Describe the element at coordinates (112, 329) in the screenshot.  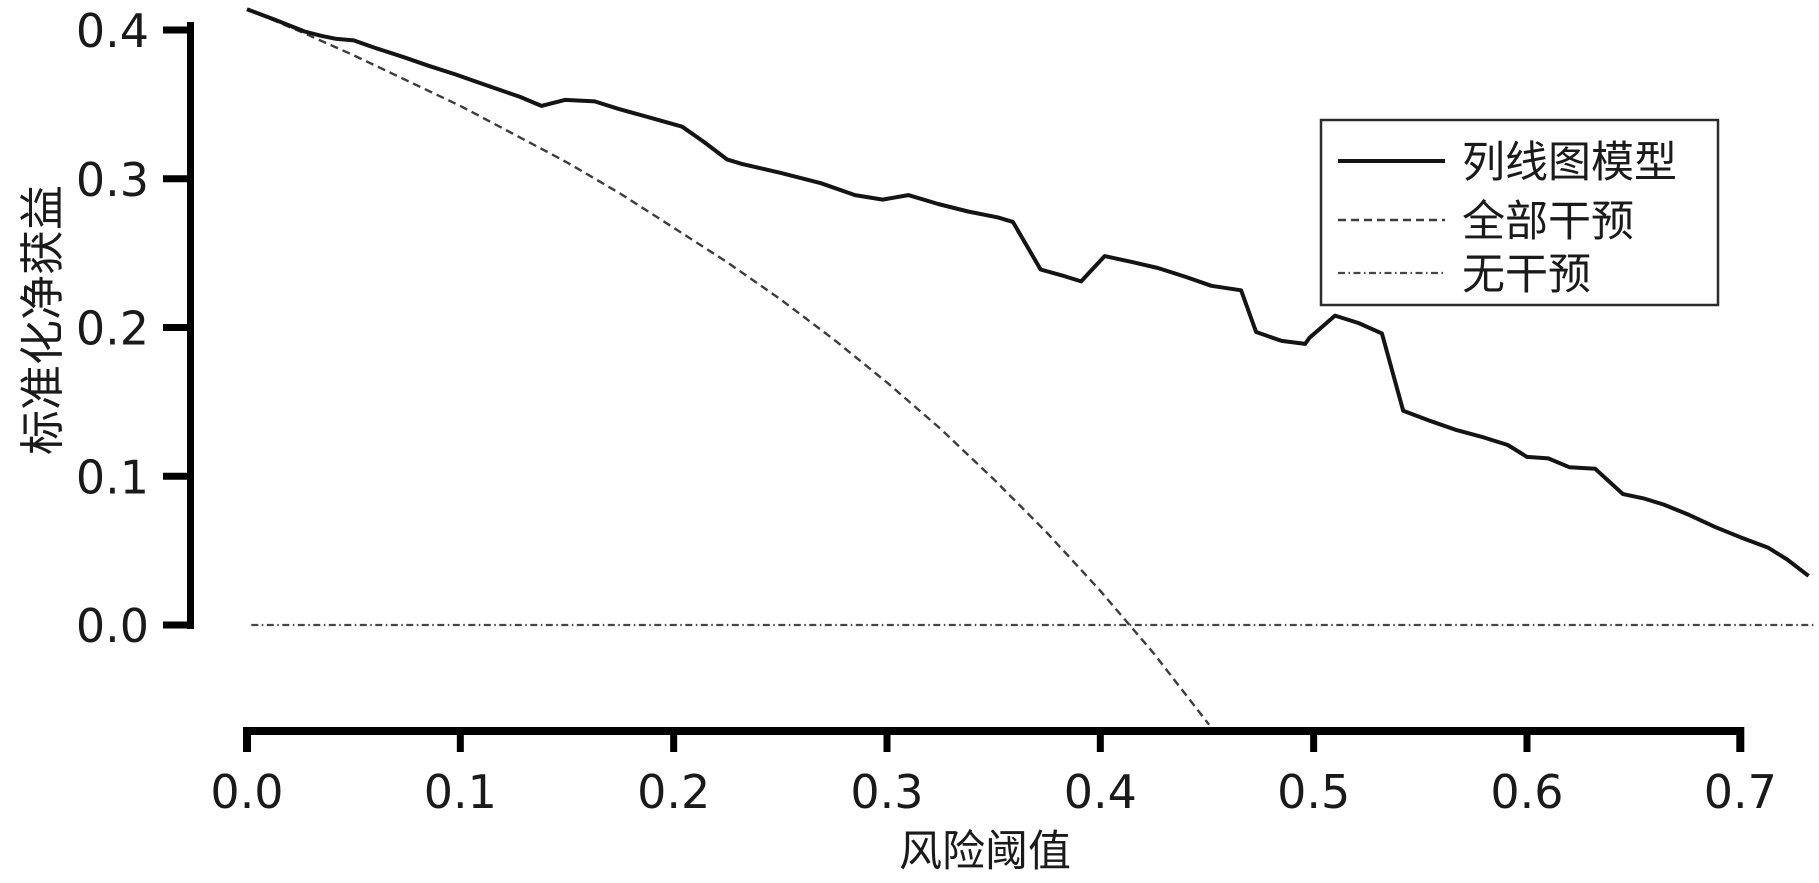
I see `y-tick-label: 0.2` at that location.